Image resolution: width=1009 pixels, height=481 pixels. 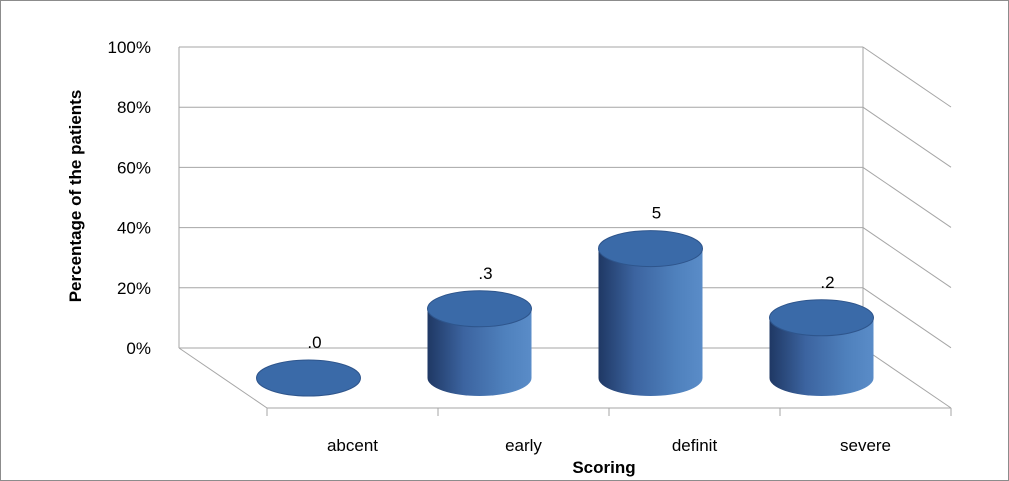 What do you see at coordinates (134, 107) in the screenshot?
I see `y-tick-label: 80%` at bounding box center [134, 107].